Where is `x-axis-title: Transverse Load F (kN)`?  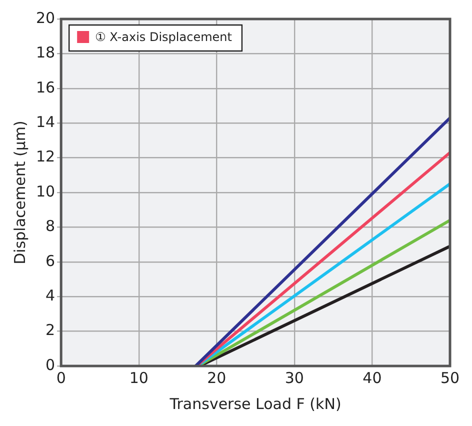
x-axis-title: Transverse Load F (kN) is located at coordinates (255, 403).